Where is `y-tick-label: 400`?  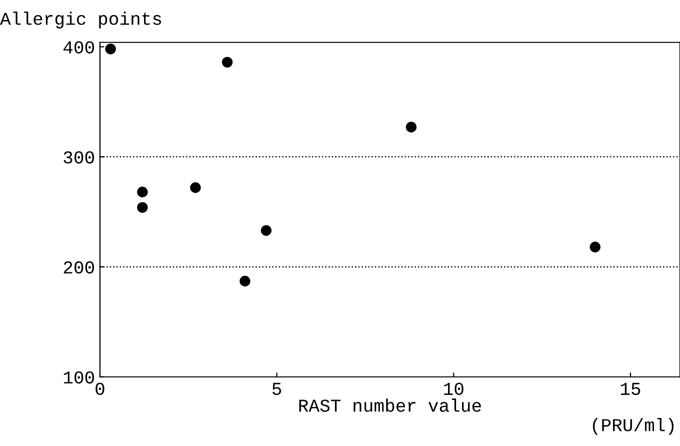 y-tick-label: 400 is located at coordinates (79, 47).